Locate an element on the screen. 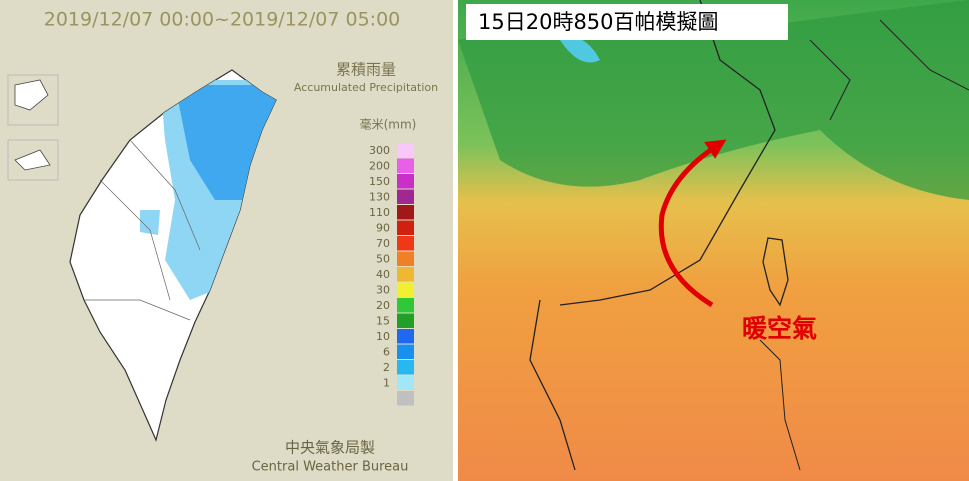 The image size is (969, 481). legend-label: 30 is located at coordinates (383, 289).